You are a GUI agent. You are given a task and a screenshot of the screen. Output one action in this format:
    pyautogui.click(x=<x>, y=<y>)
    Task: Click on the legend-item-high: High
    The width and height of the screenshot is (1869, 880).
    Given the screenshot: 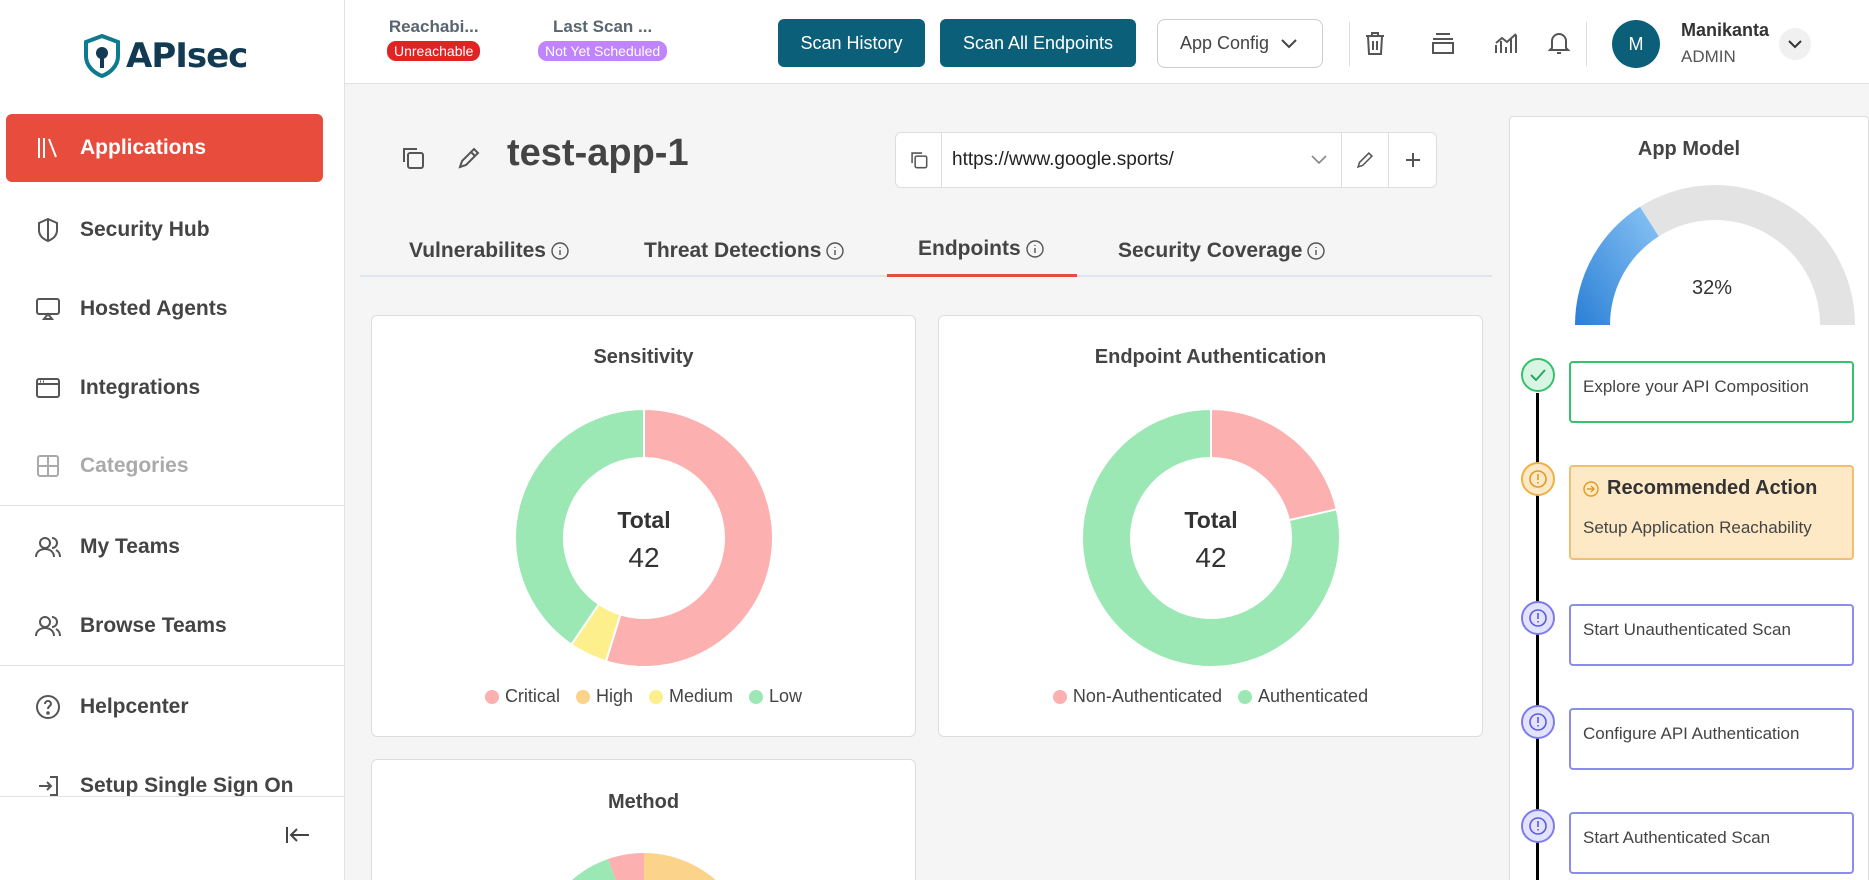 What is the action you would take?
    pyautogui.click(x=604, y=696)
    